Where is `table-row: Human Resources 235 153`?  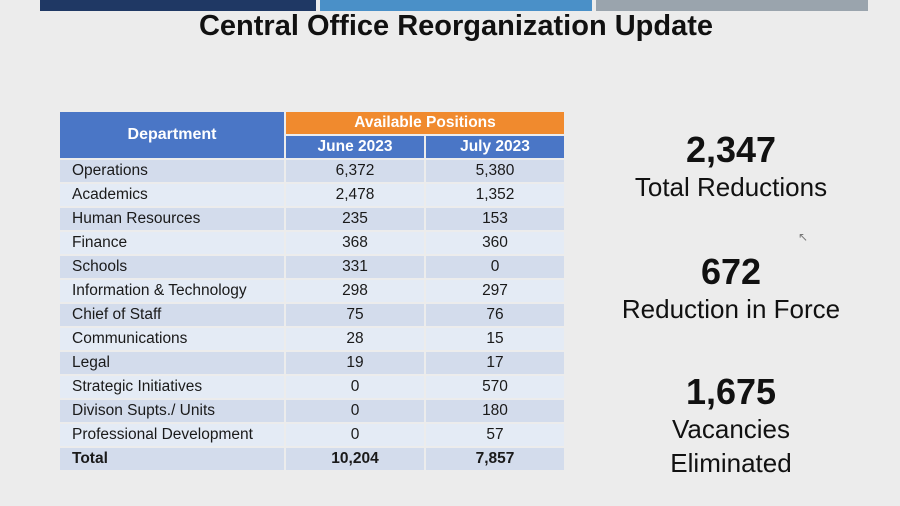
table-row: Human Resources 235 153 is located at coordinates (312, 219).